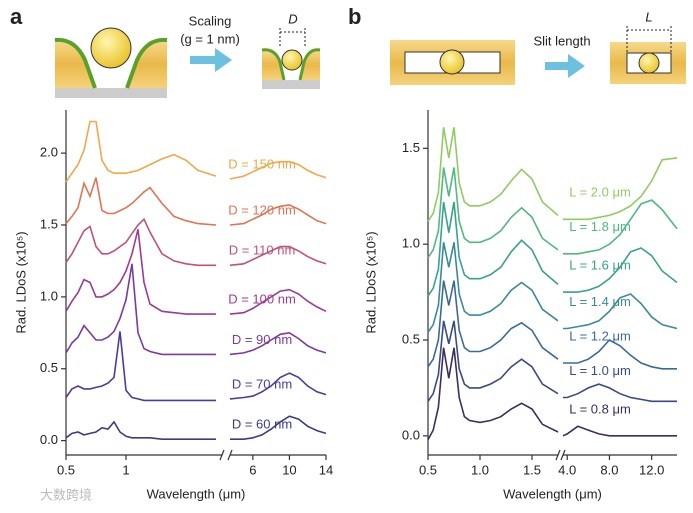 Image resolution: width=693 pixels, height=513 pixels. I want to click on series-label: L = 2.0 μm, so click(600, 192).